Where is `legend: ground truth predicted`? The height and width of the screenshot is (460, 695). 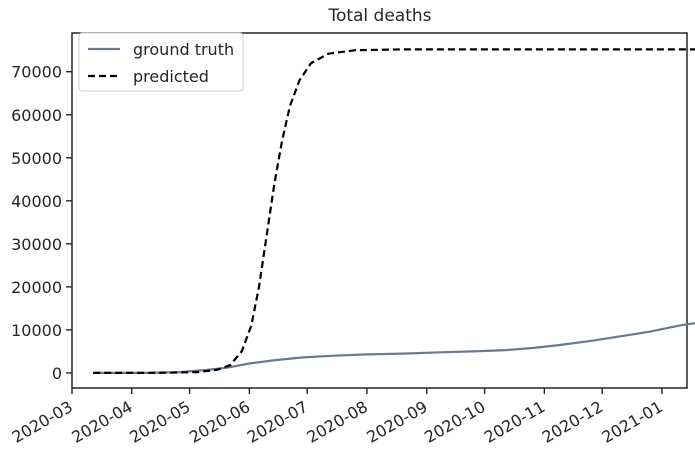 legend: ground truth predicted is located at coordinates (161, 62).